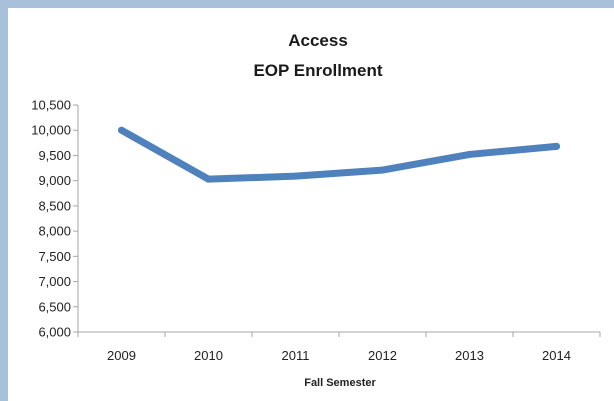  What do you see at coordinates (51, 130) in the screenshot?
I see `y-tick-label: 10,000` at bounding box center [51, 130].